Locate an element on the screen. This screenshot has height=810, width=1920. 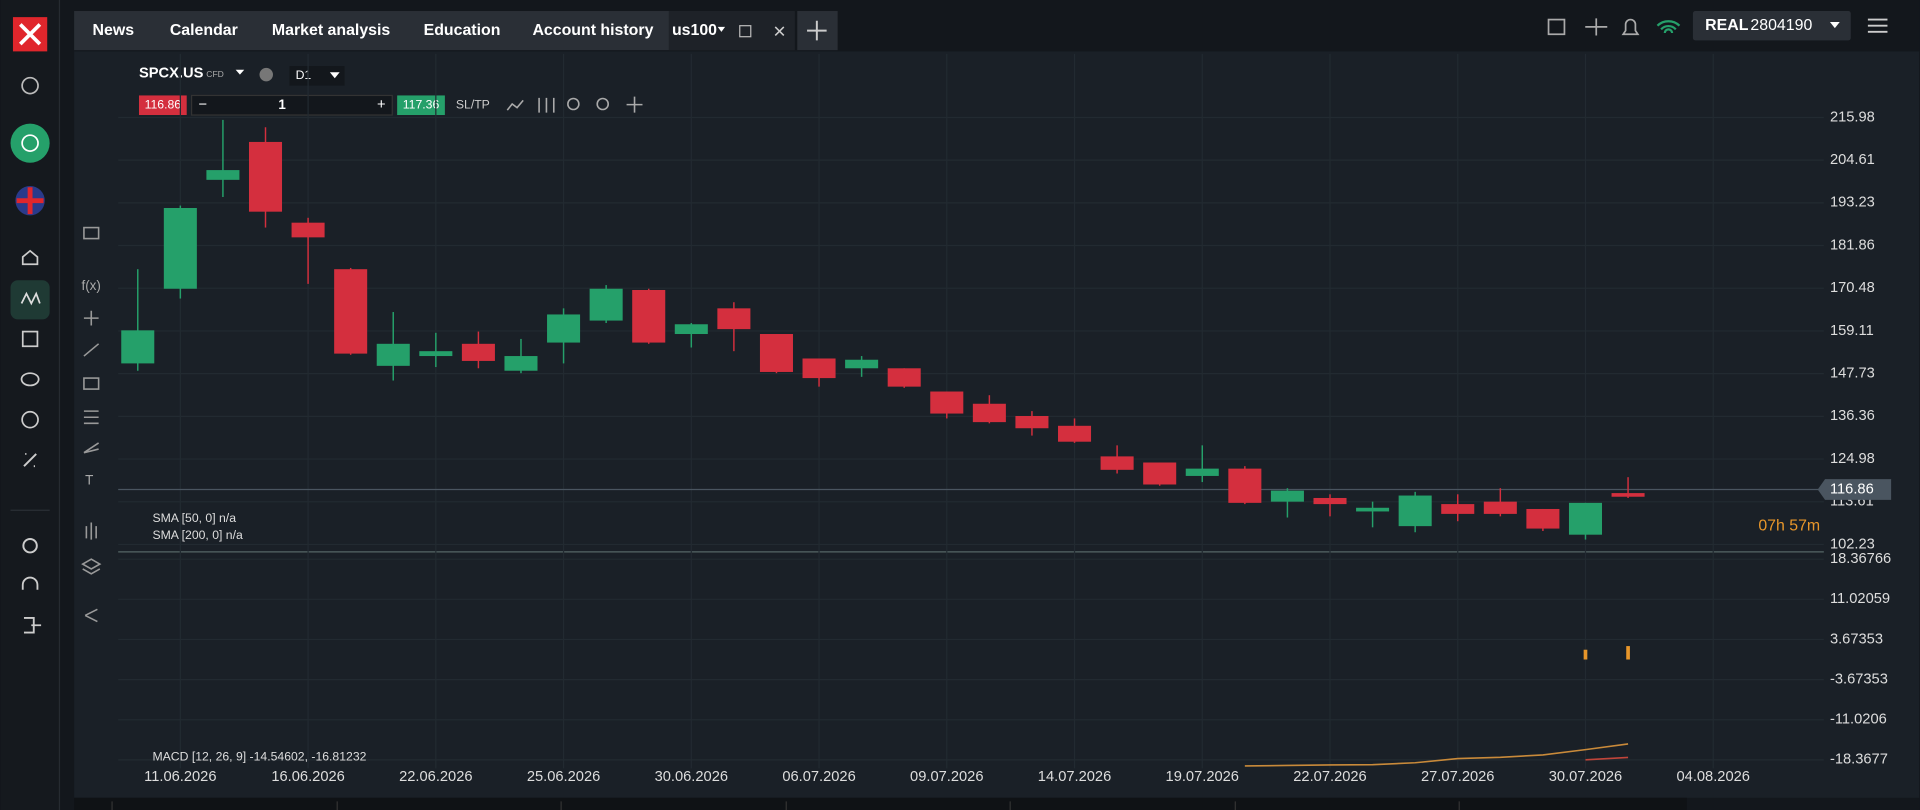
timeframe-box is located at coordinates (317, 76).